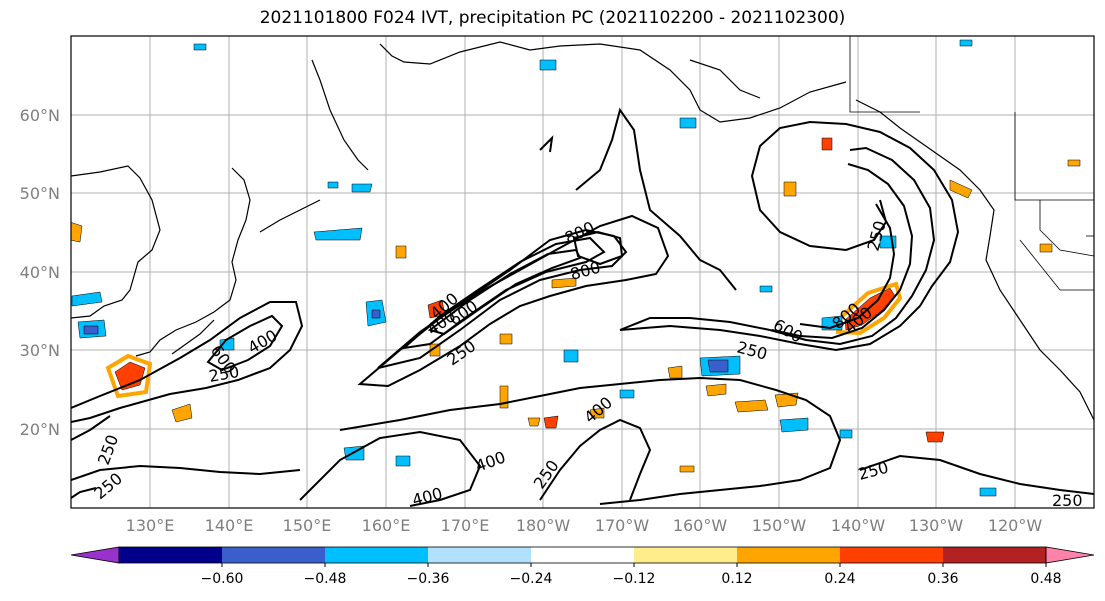  What do you see at coordinates (1045, 579) in the screenshot?
I see `colorbar-tick-label: 0.48` at bounding box center [1045, 579].